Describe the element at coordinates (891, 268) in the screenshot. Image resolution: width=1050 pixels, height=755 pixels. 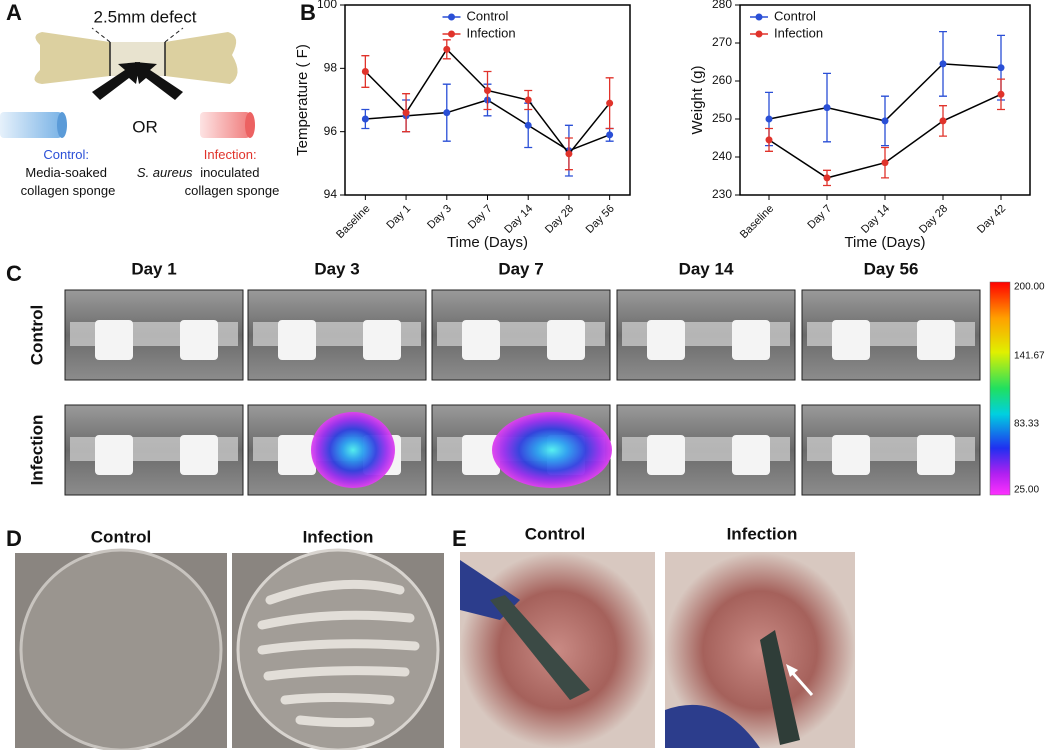
I see `column-title: Day 56` at that location.